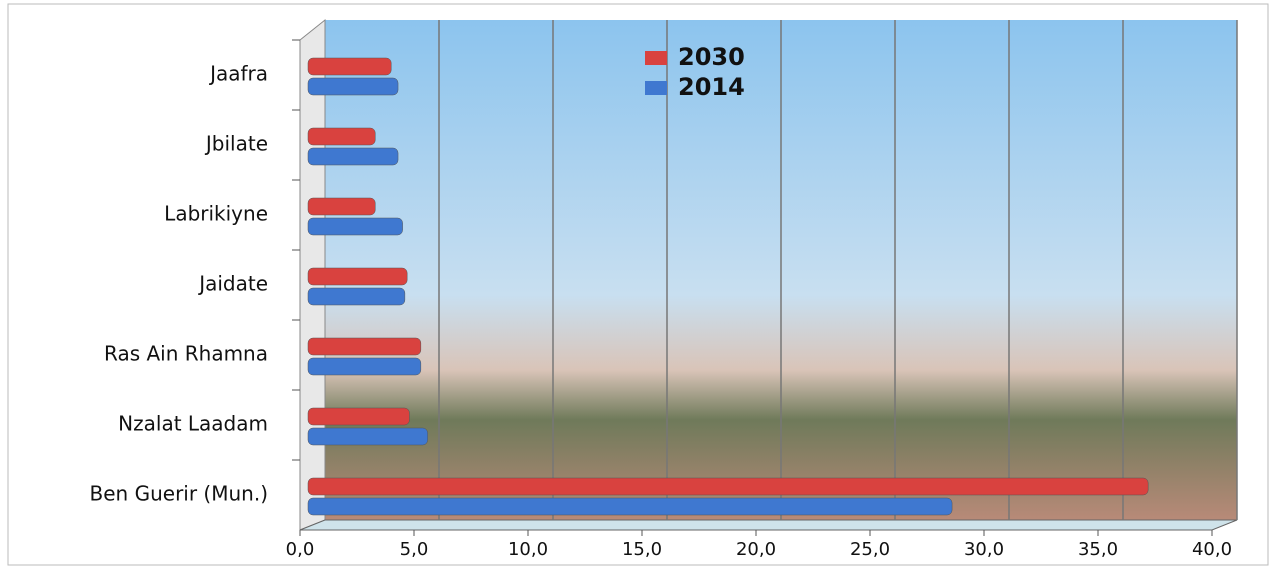  Describe the element at coordinates (414, 549) in the screenshot. I see `x-tick-label: 5,0` at that location.